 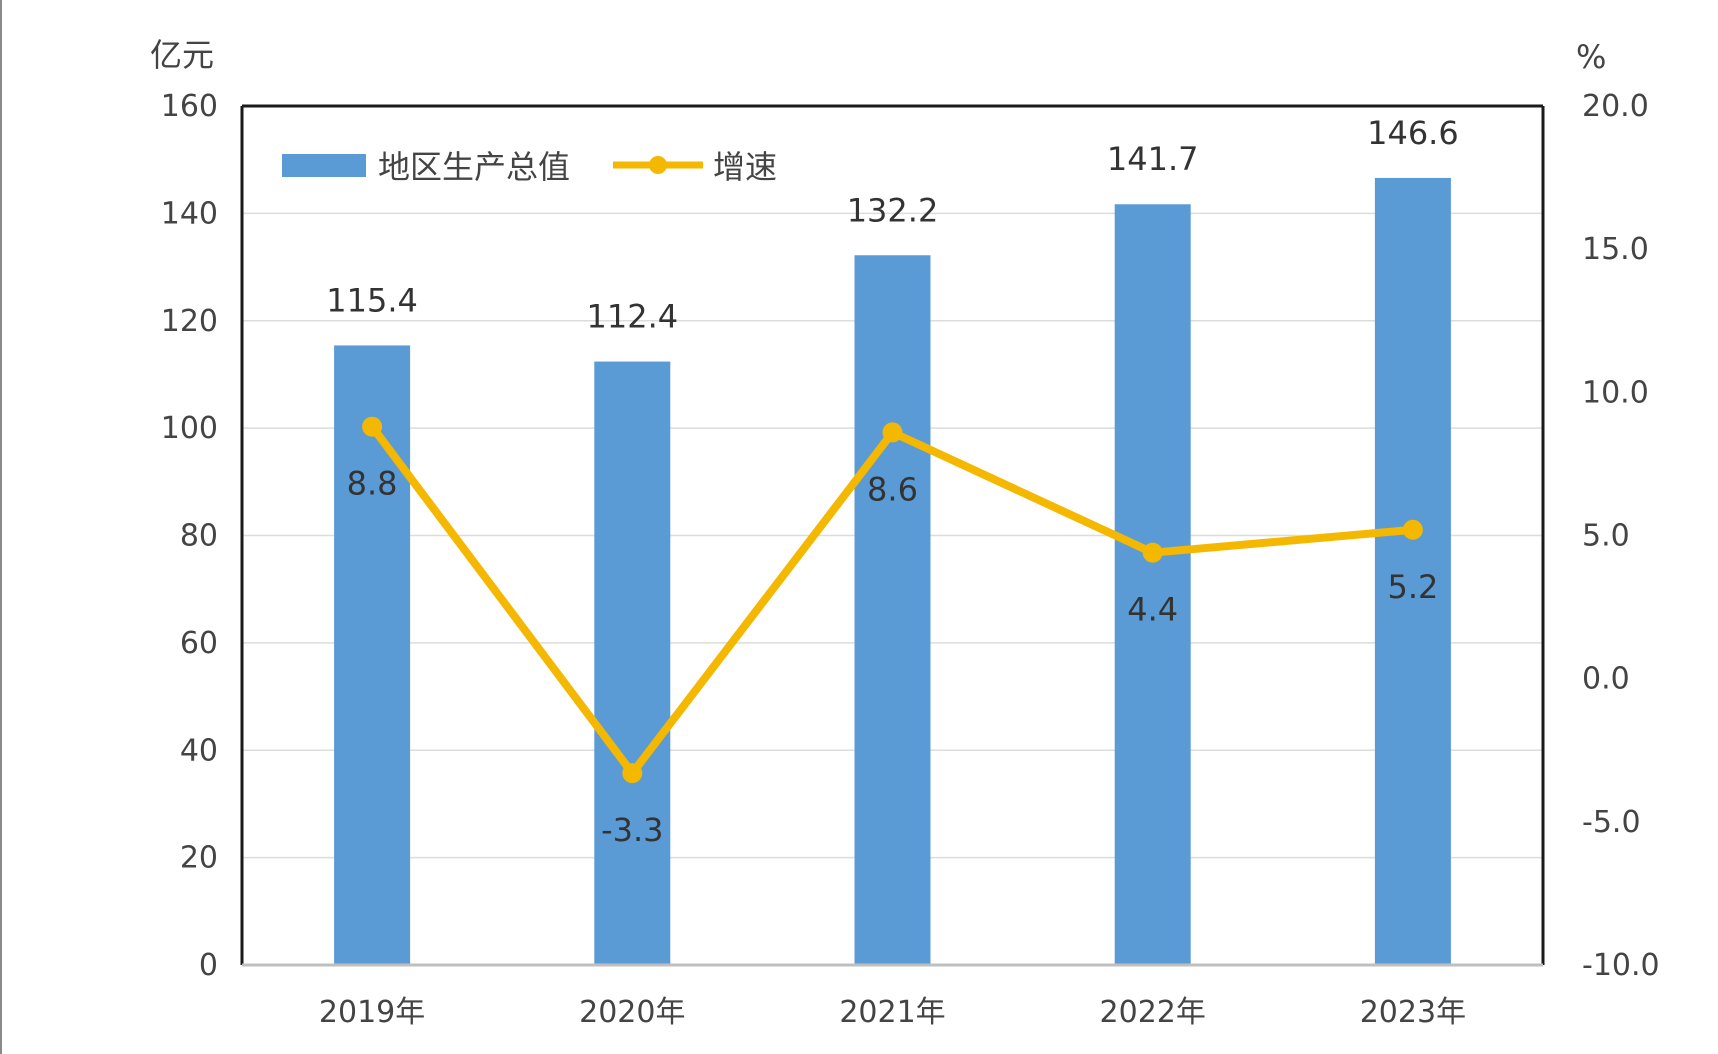 I want to click on right-axis-tick-label: -10.0, so click(x=1621, y=965).